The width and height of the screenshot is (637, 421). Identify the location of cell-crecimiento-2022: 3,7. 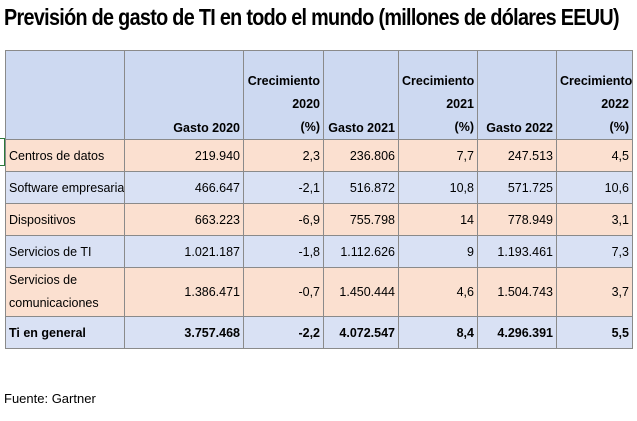
(594, 292).